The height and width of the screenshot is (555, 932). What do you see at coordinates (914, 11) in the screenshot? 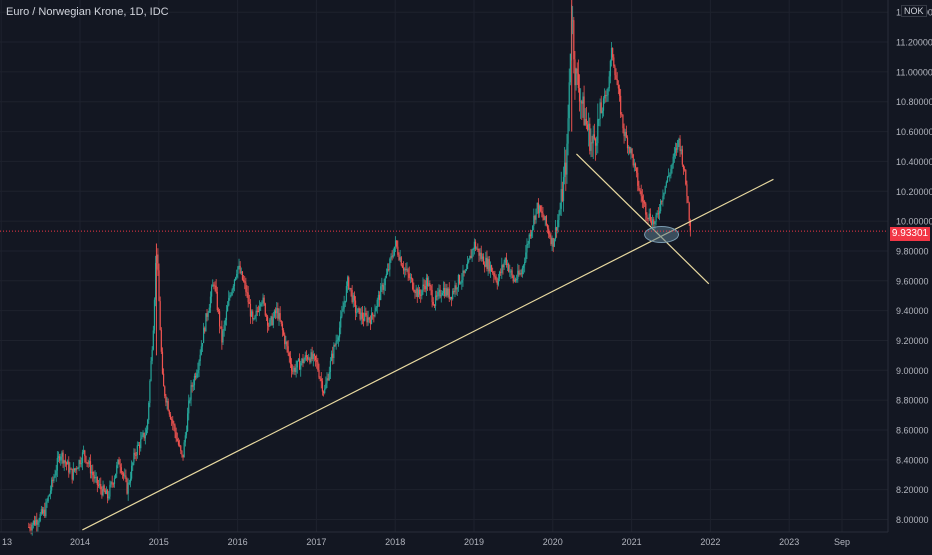
I see `currency-tag: NOK` at bounding box center [914, 11].